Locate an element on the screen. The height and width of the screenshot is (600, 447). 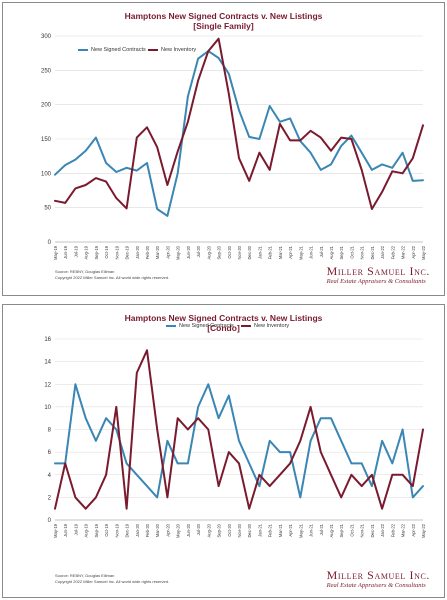
y-tick-label: 10 is located at coordinates (47, 408).